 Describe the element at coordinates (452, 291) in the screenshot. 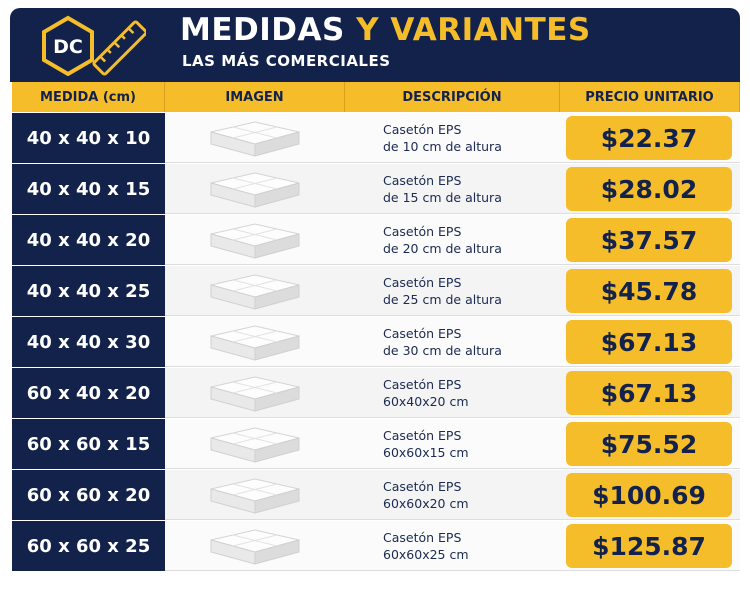

I see `descripcion-cell: Casetón EPS de 25 cm de altura` at that location.